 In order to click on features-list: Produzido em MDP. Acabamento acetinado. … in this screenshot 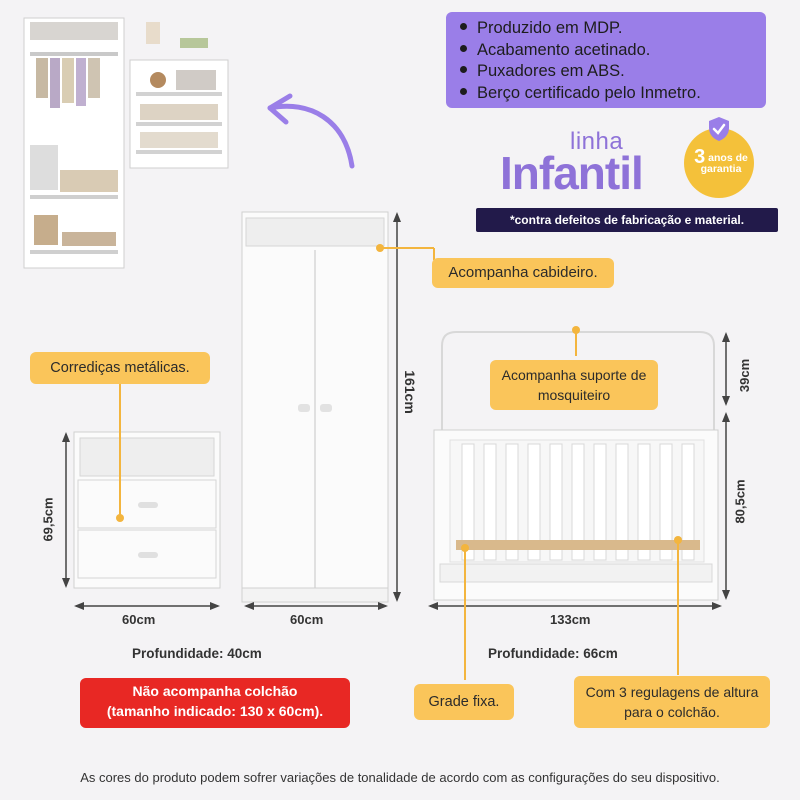, I will do `click(606, 60)`.